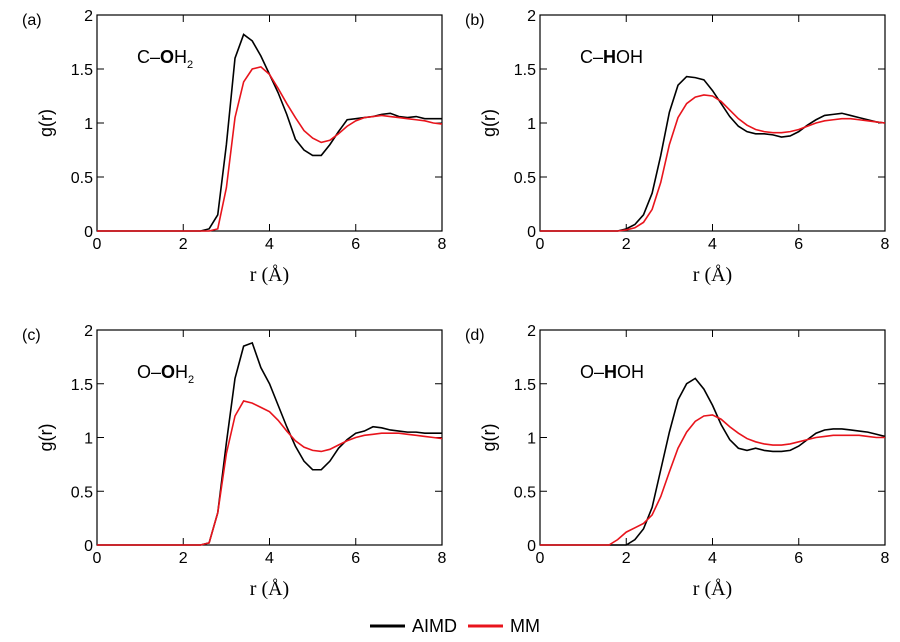  I want to click on legend: AIMD MM, so click(455, 626).